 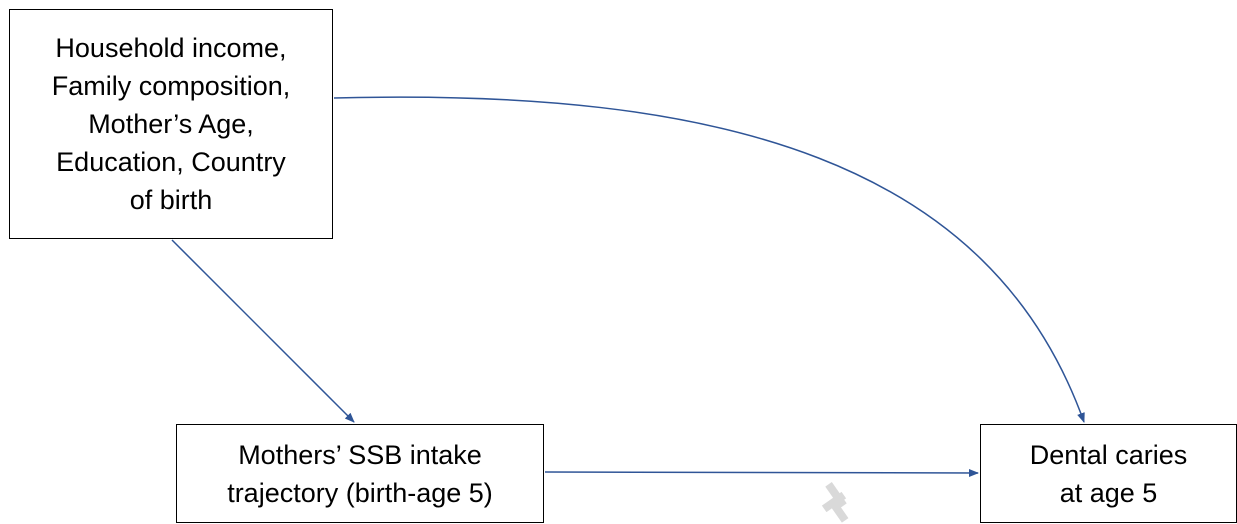 I want to click on exposure-label-line: trajectory (birth-age 5), so click(x=360, y=492).